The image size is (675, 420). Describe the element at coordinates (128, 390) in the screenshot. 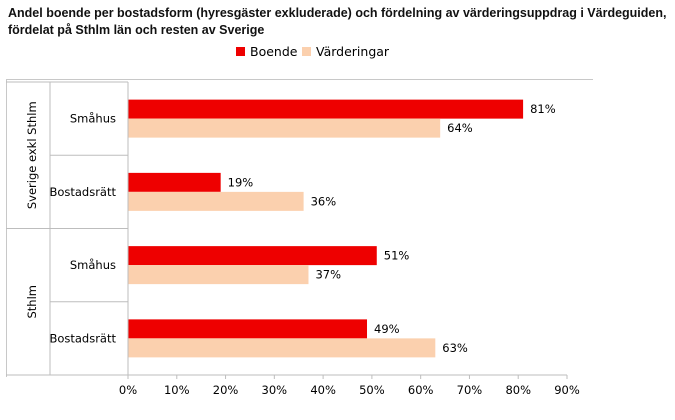

I see `x-tick-label-0: 0%` at that location.